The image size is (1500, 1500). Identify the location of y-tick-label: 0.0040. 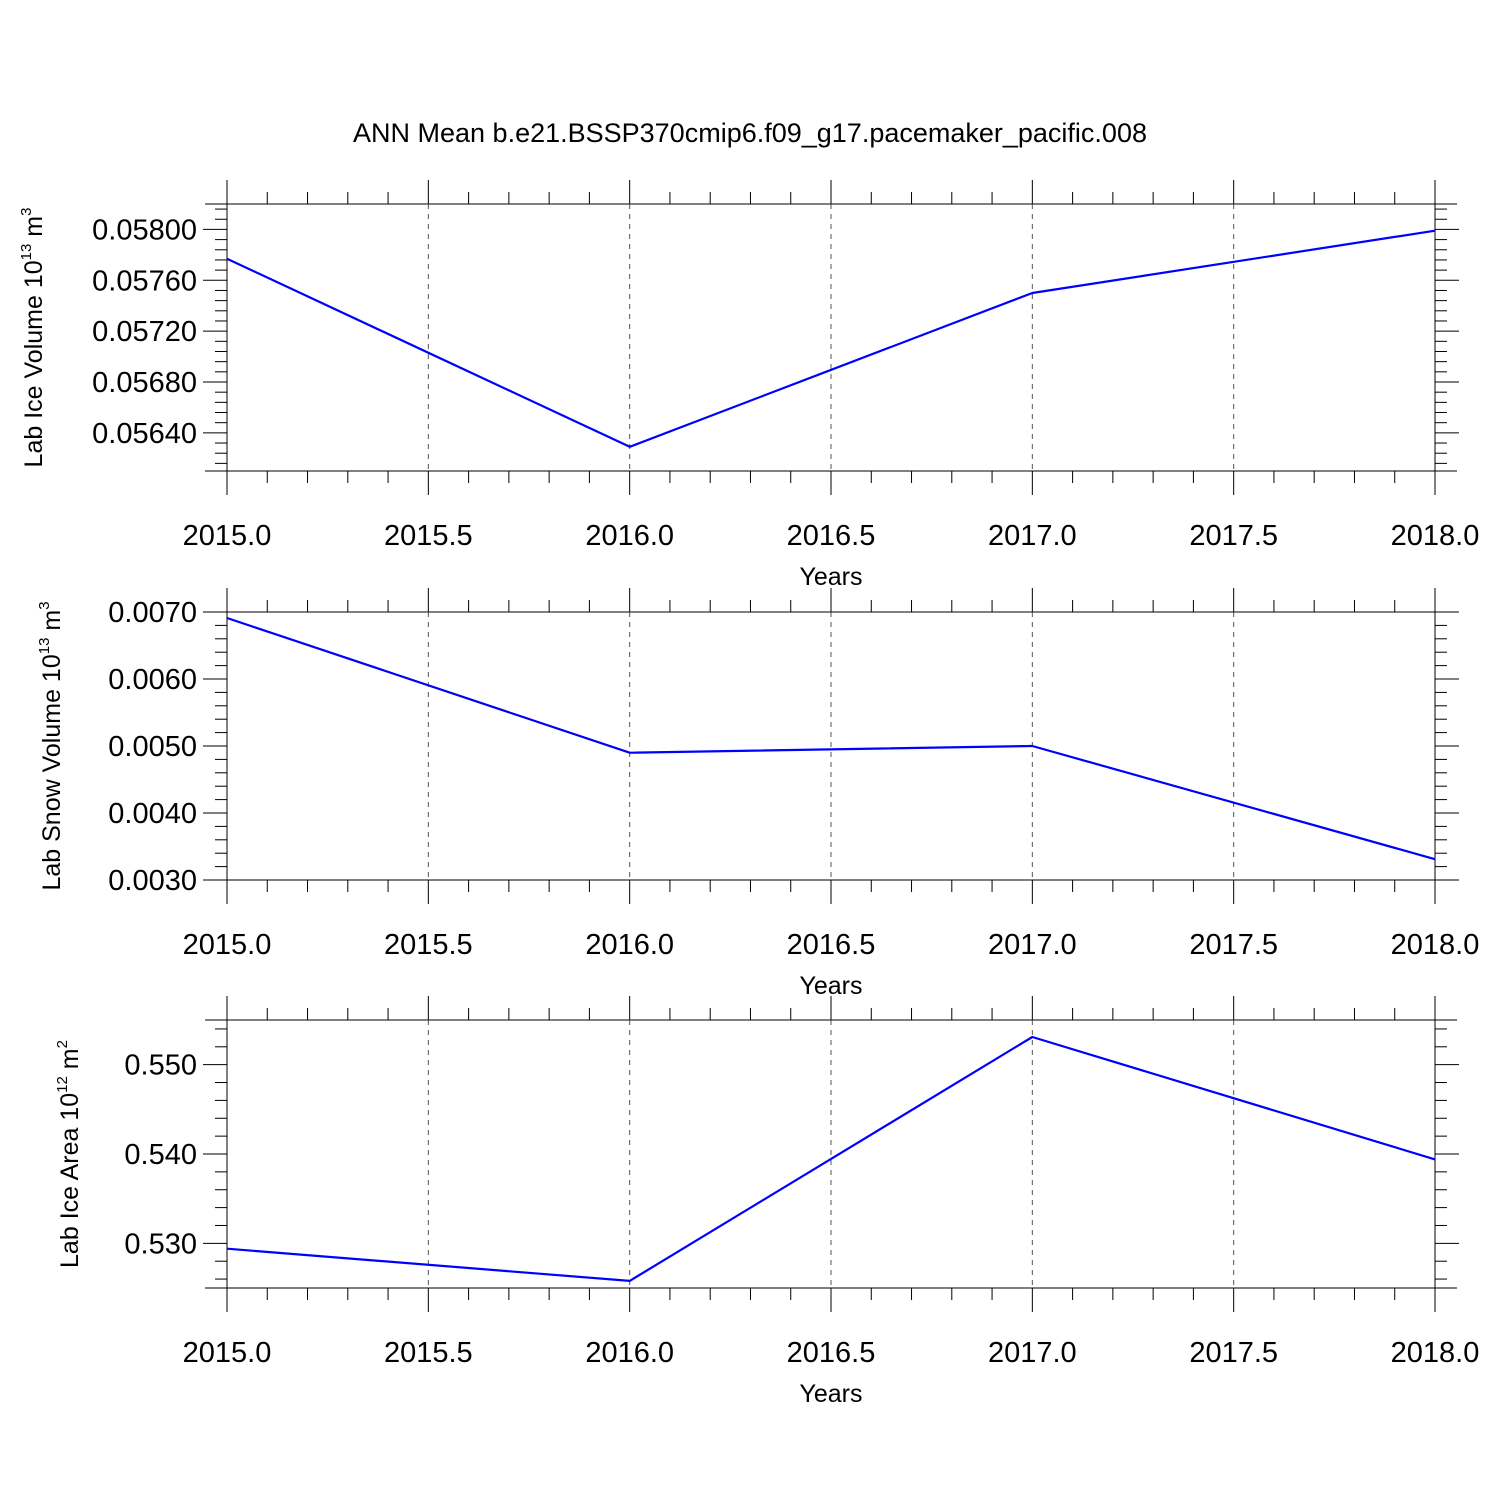
(152, 814).